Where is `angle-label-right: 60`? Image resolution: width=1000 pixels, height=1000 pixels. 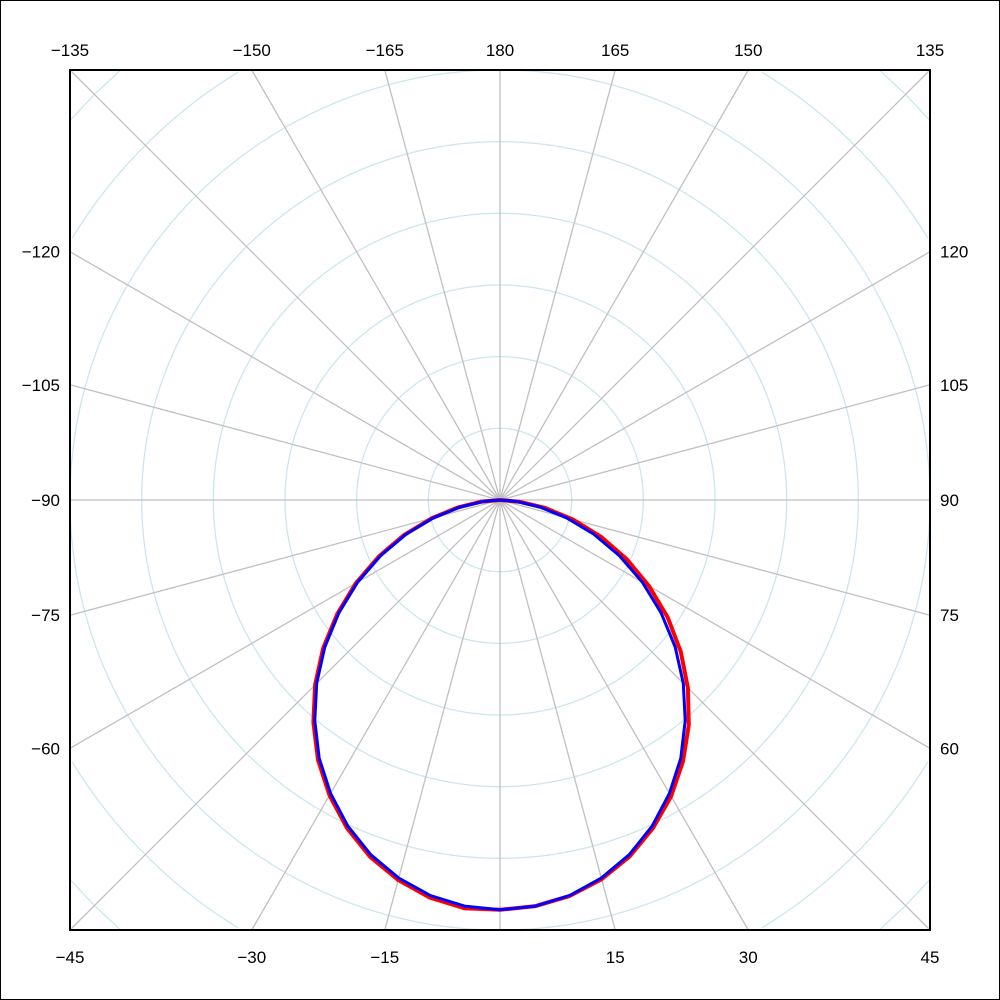
angle-label-right: 60 is located at coordinates (949, 748).